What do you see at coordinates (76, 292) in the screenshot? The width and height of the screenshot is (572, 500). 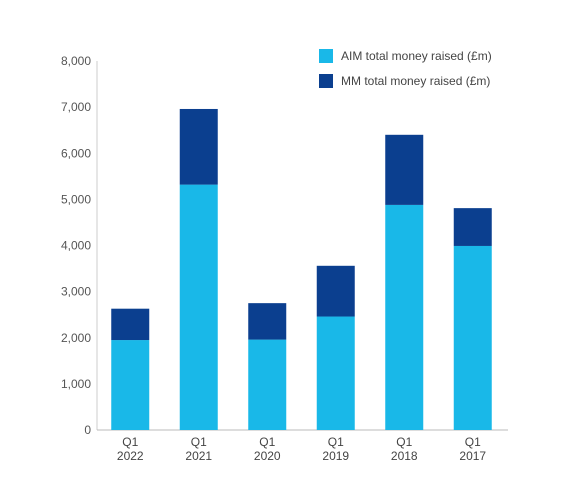 I see `y-tick-label: 3,000` at bounding box center [76, 292].